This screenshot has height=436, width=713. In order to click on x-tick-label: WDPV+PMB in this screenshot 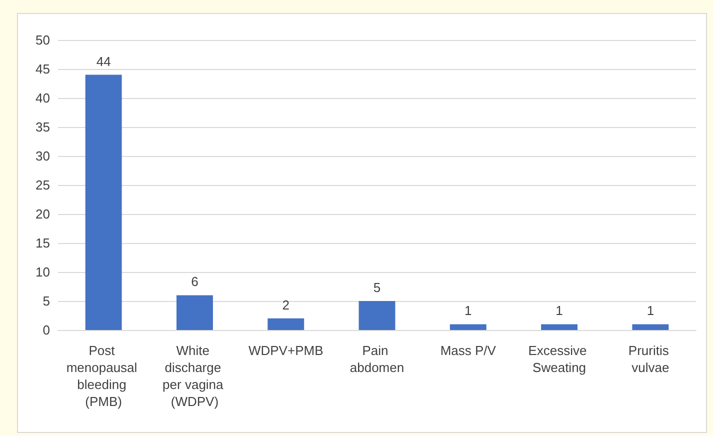, I will do `click(286, 350)`.